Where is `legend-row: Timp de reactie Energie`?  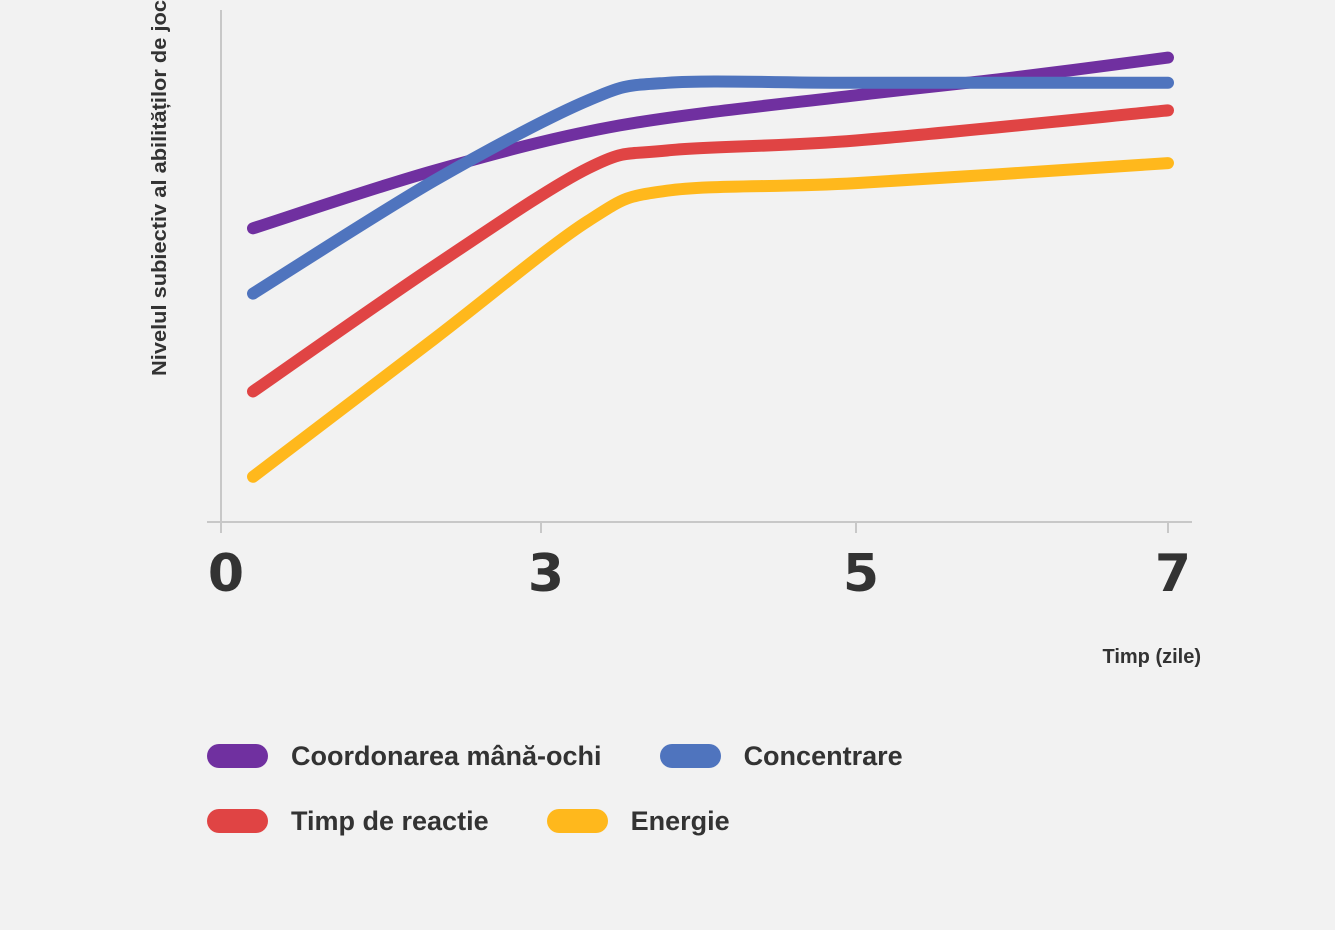 legend-row: Timp de reactie Energie is located at coordinates (657, 821).